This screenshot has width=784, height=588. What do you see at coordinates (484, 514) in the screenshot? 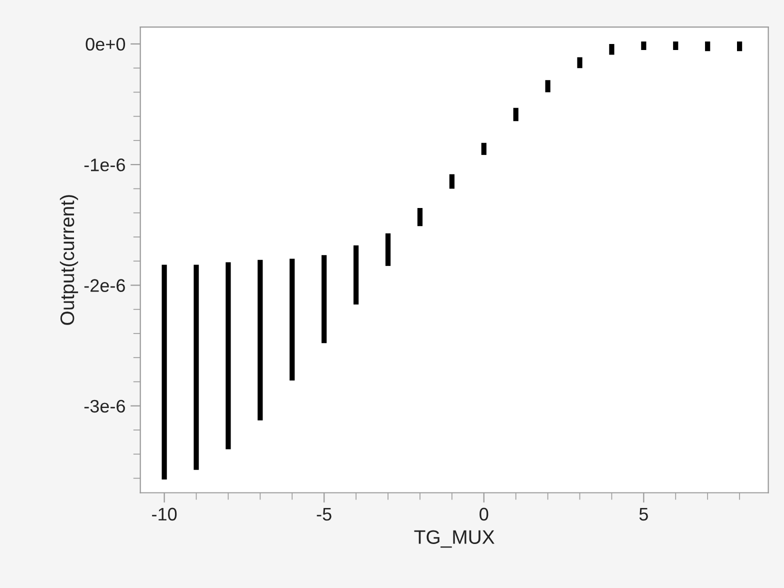
I see `x-tick-label: 0` at bounding box center [484, 514].